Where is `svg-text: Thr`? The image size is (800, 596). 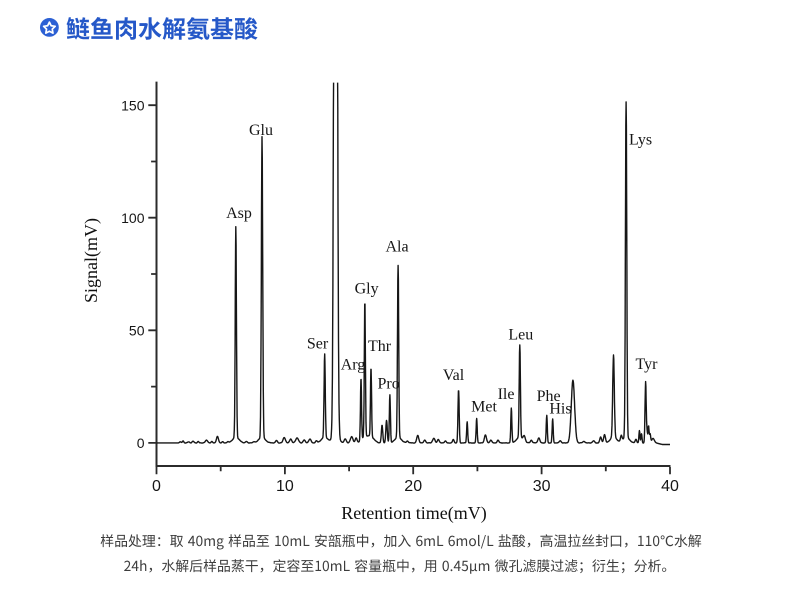 svg-text: Thr is located at coordinates (380, 346).